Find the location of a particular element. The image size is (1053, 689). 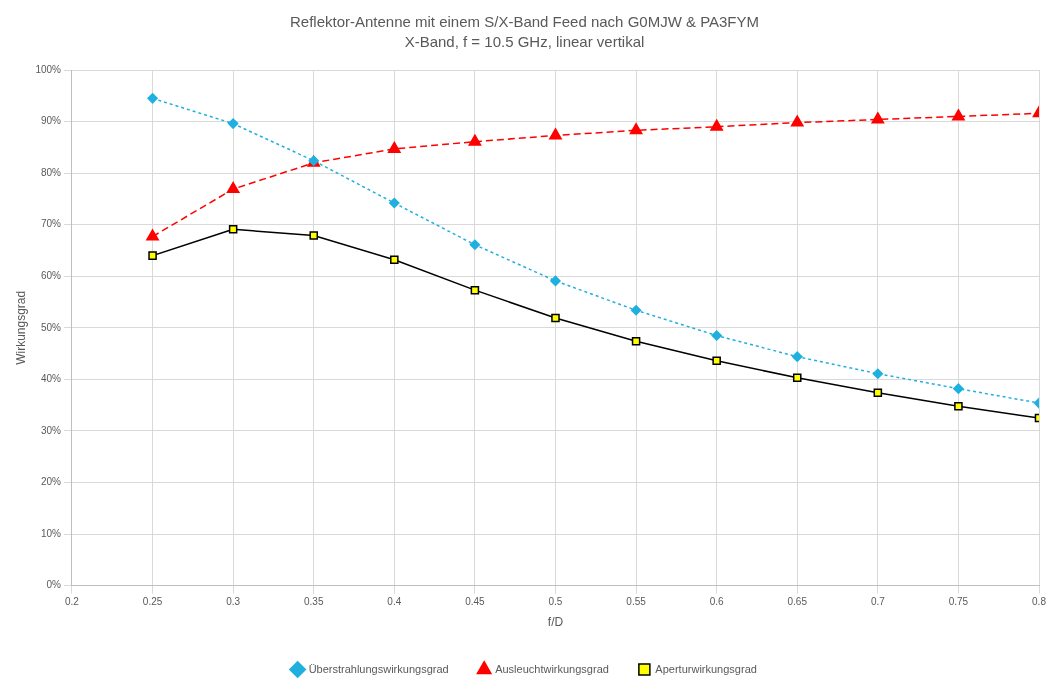

y-tick-label: 80% is located at coordinates (51, 172).